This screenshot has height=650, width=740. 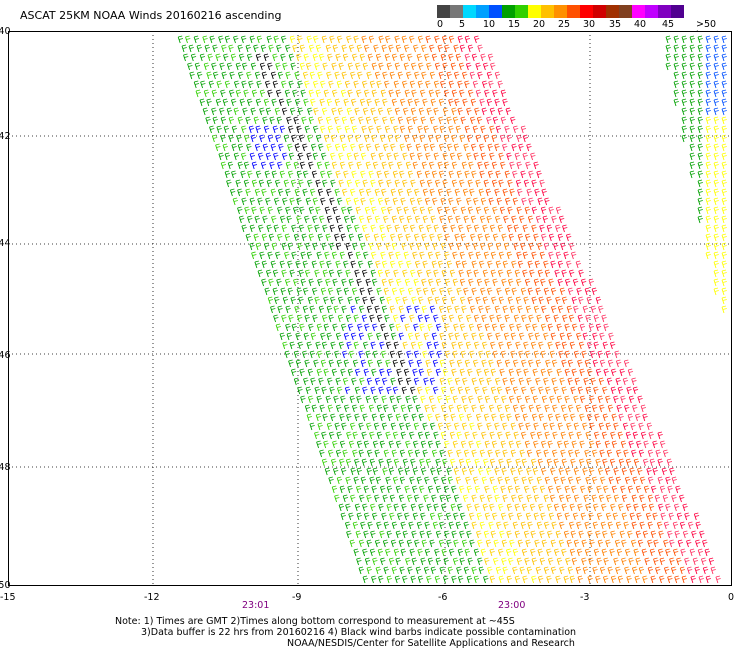 What do you see at coordinates (514, 24) in the screenshot?
I see `colorbar-tick-label: 15` at bounding box center [514, 24].